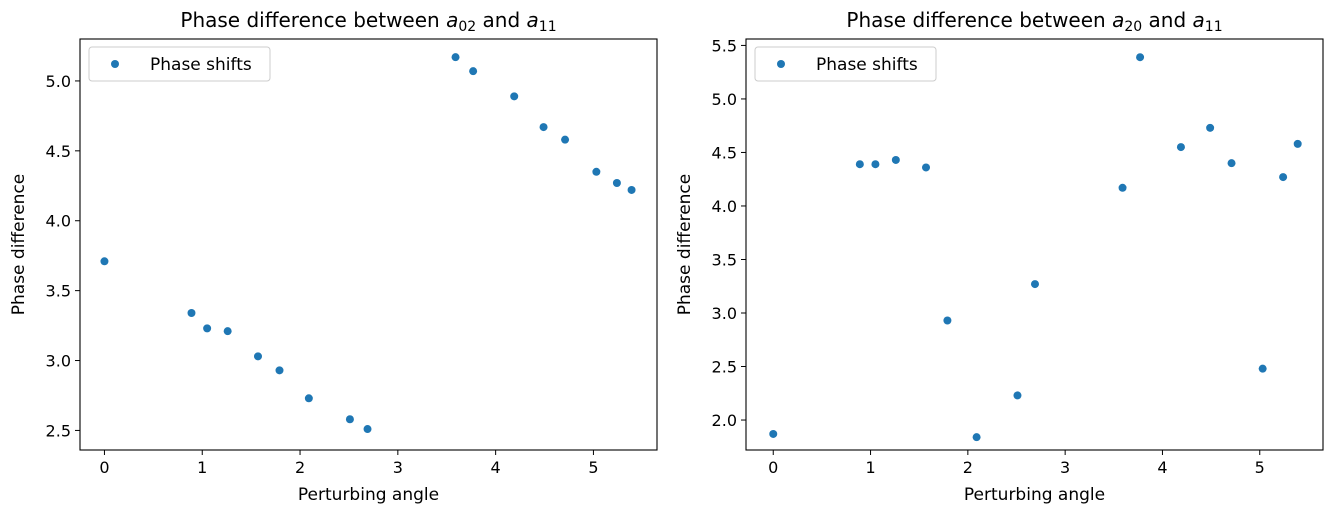 The width and height of the screenshot is (1326, 510). What do you see at coordinates (467, 27) in the screenshot?
I see `title-sub1: 02` at bounding box center [467, 27].